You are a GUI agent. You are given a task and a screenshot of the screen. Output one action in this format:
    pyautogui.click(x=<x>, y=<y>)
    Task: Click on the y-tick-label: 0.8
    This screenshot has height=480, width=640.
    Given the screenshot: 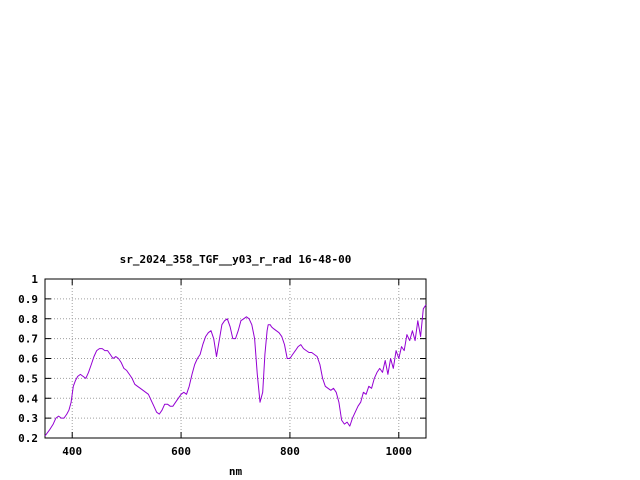 What is the action you would take?
    pyautogui.click(x=28, y=319)
    